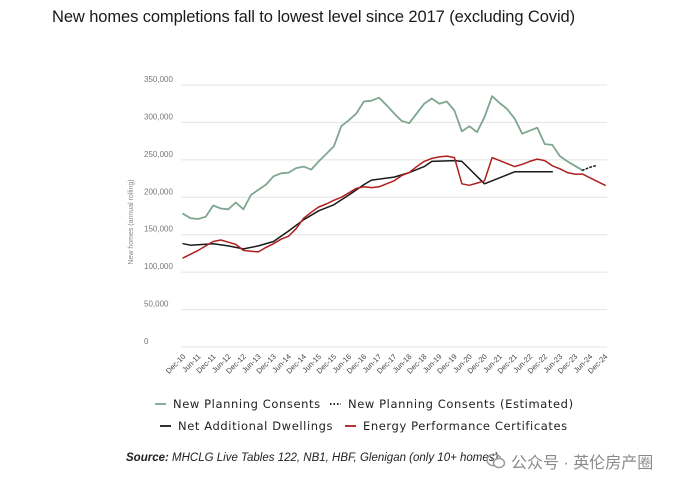 This screenshot has height=487, width=693. I want to click on y-tick-label: 200,000, so click(158, 191).